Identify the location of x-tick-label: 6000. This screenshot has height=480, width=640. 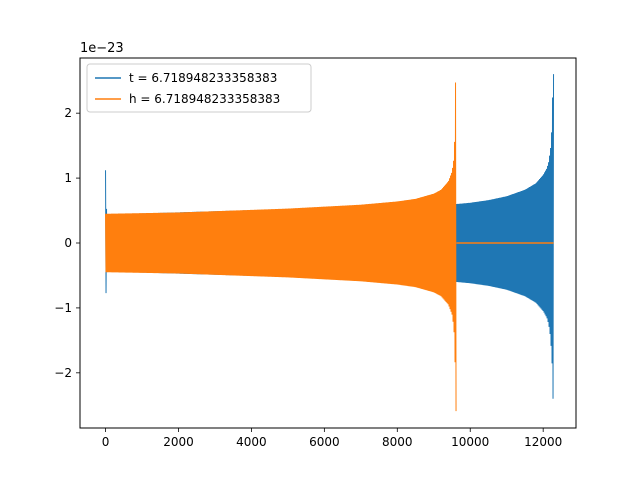
(324, 442).